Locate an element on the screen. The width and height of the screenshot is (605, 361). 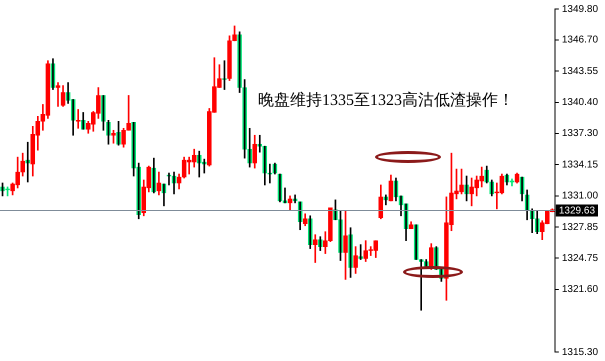
y-tick-label: 1340.40 is located at coordinates (580, 102).